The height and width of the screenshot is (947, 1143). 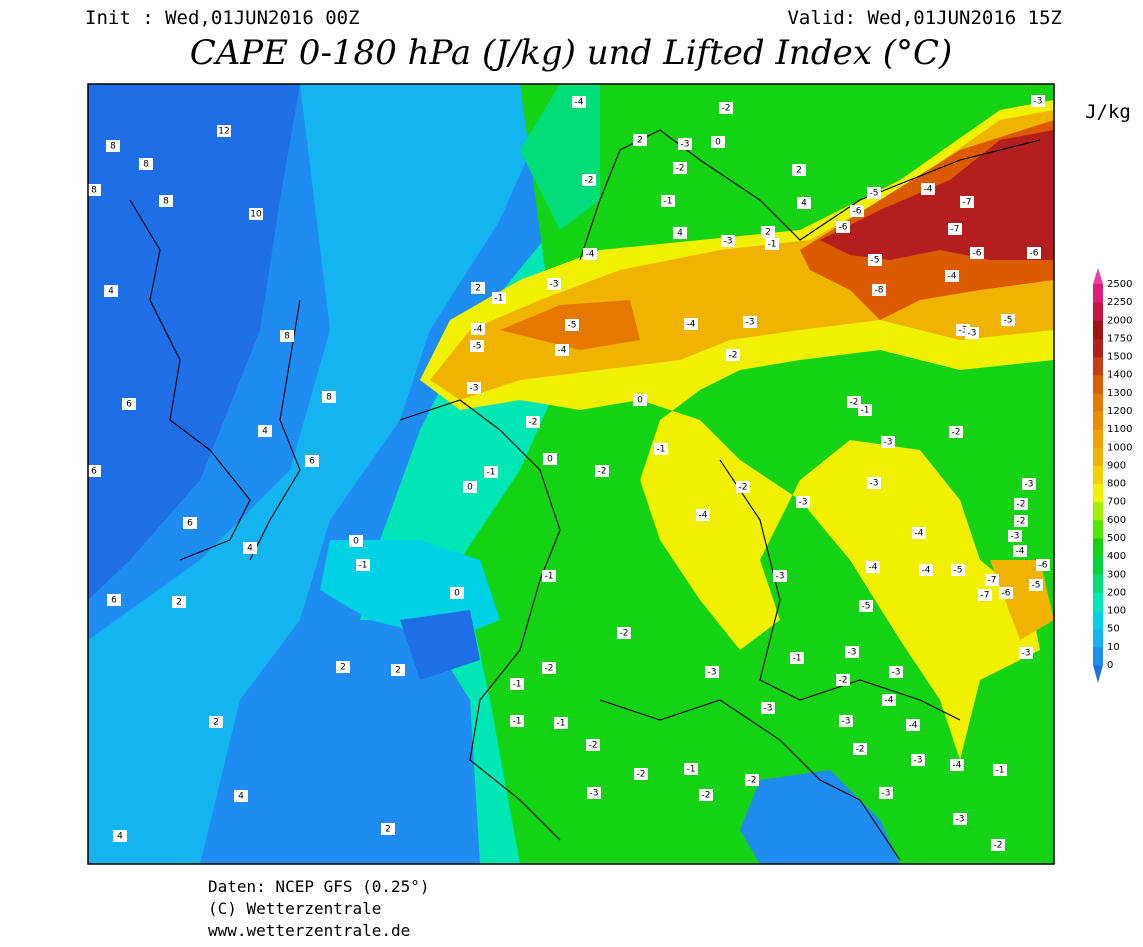 What do you see at coordinates (1110, 665) in the screenshot?
I see `colorbar-label: 0` at bounding box center [1110, 665].